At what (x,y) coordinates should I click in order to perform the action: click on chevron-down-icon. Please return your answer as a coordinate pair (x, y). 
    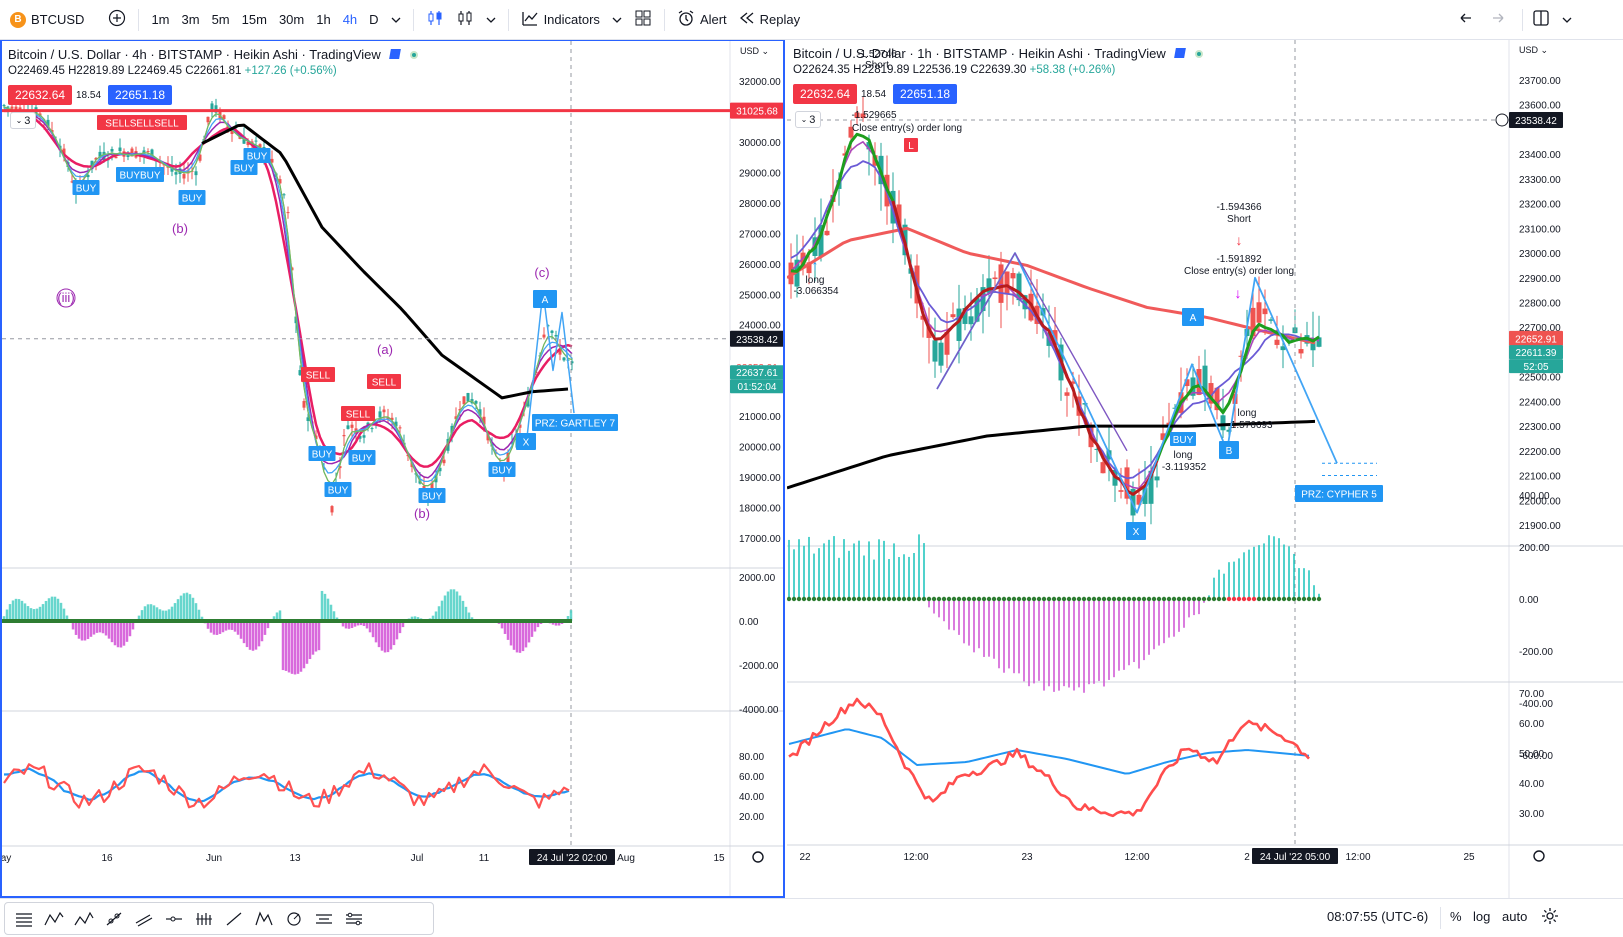
    Looking at the image, I should click on (617, 19).